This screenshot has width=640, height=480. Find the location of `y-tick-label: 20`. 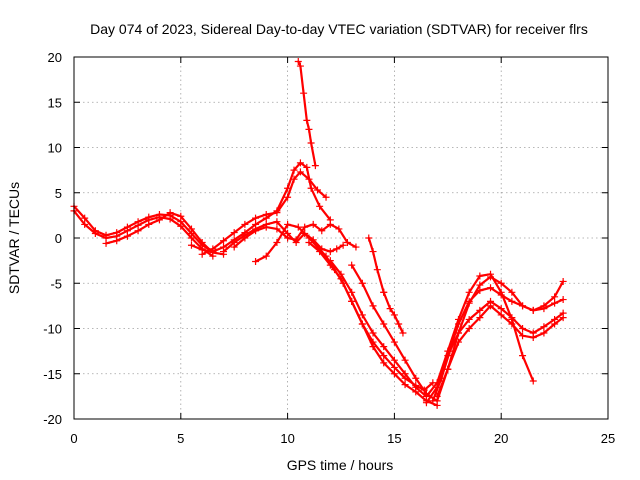

y-tick-label: 20 is located at coordinates (55, 57).